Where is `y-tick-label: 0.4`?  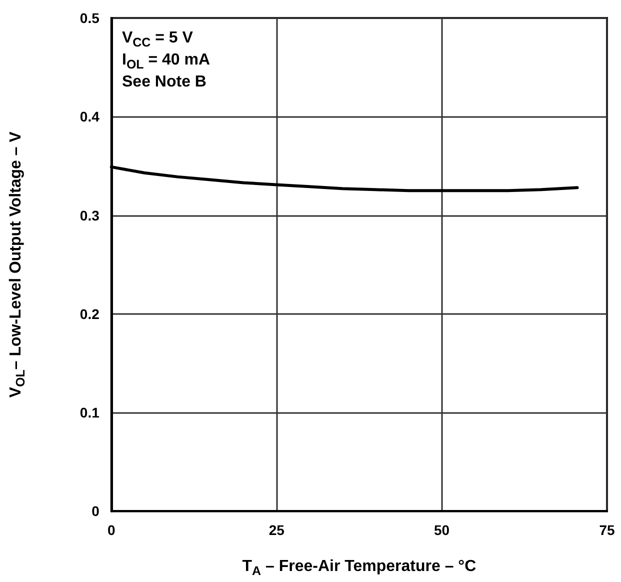
y-tick-label: 0.4 is located at coordinates (90, 116).